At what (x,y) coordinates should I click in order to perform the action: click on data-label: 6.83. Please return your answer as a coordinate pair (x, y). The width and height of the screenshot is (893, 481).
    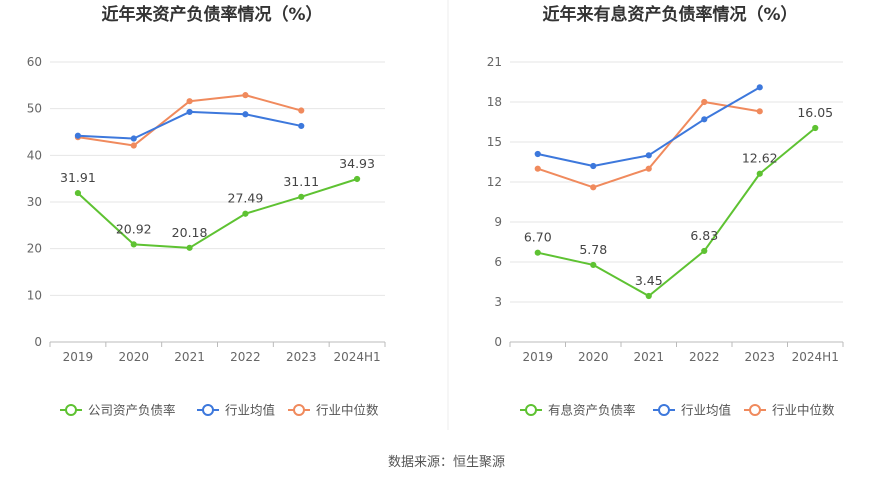
    Looking at the image, I should click on (704, 235).